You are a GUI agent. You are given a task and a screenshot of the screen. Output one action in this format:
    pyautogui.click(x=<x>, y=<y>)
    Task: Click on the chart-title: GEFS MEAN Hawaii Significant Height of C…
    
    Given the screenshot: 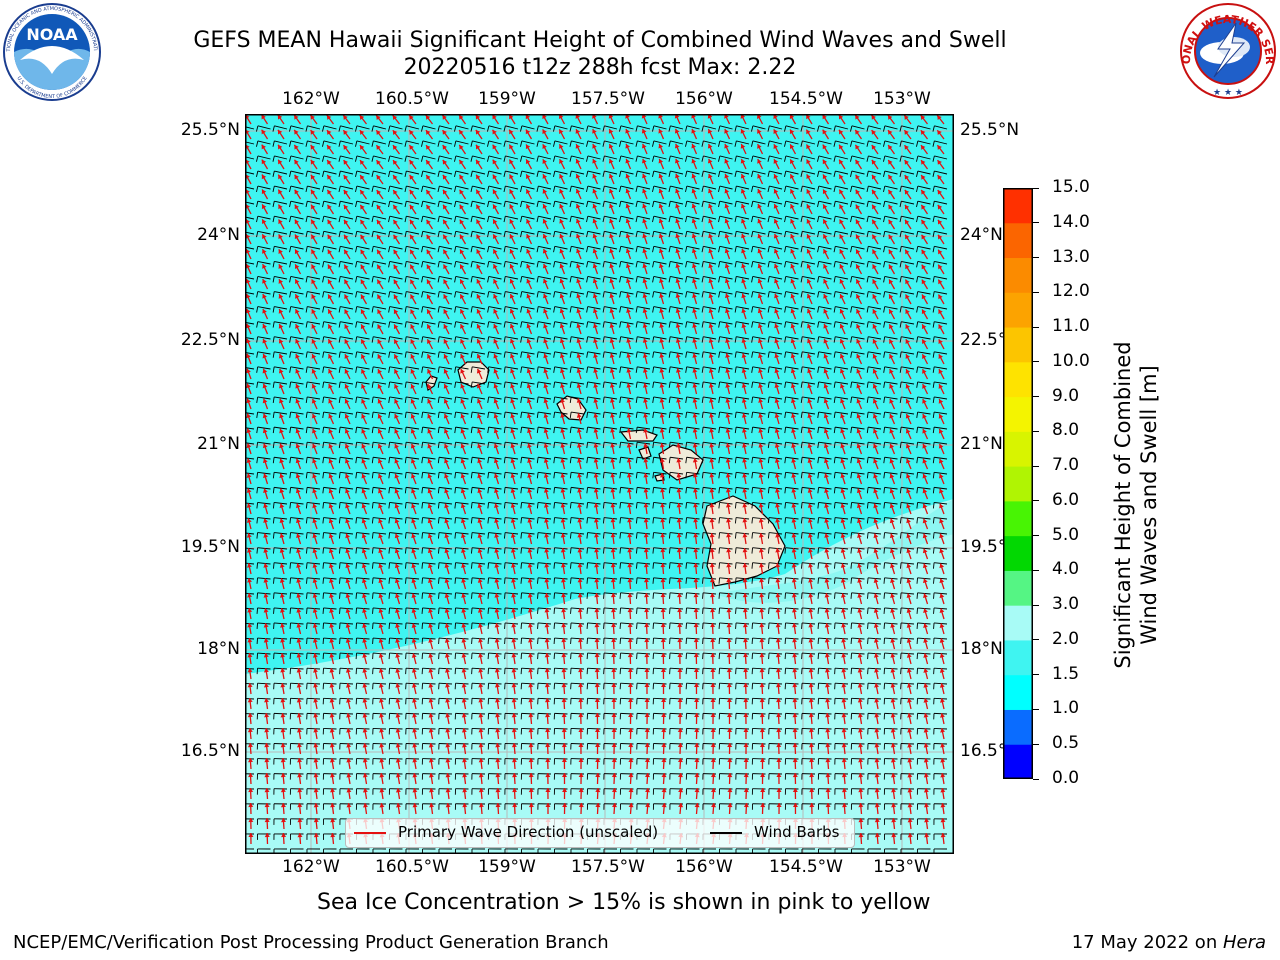 What is the action you would take?
    pyautogui.click(x=600, y=40)
    